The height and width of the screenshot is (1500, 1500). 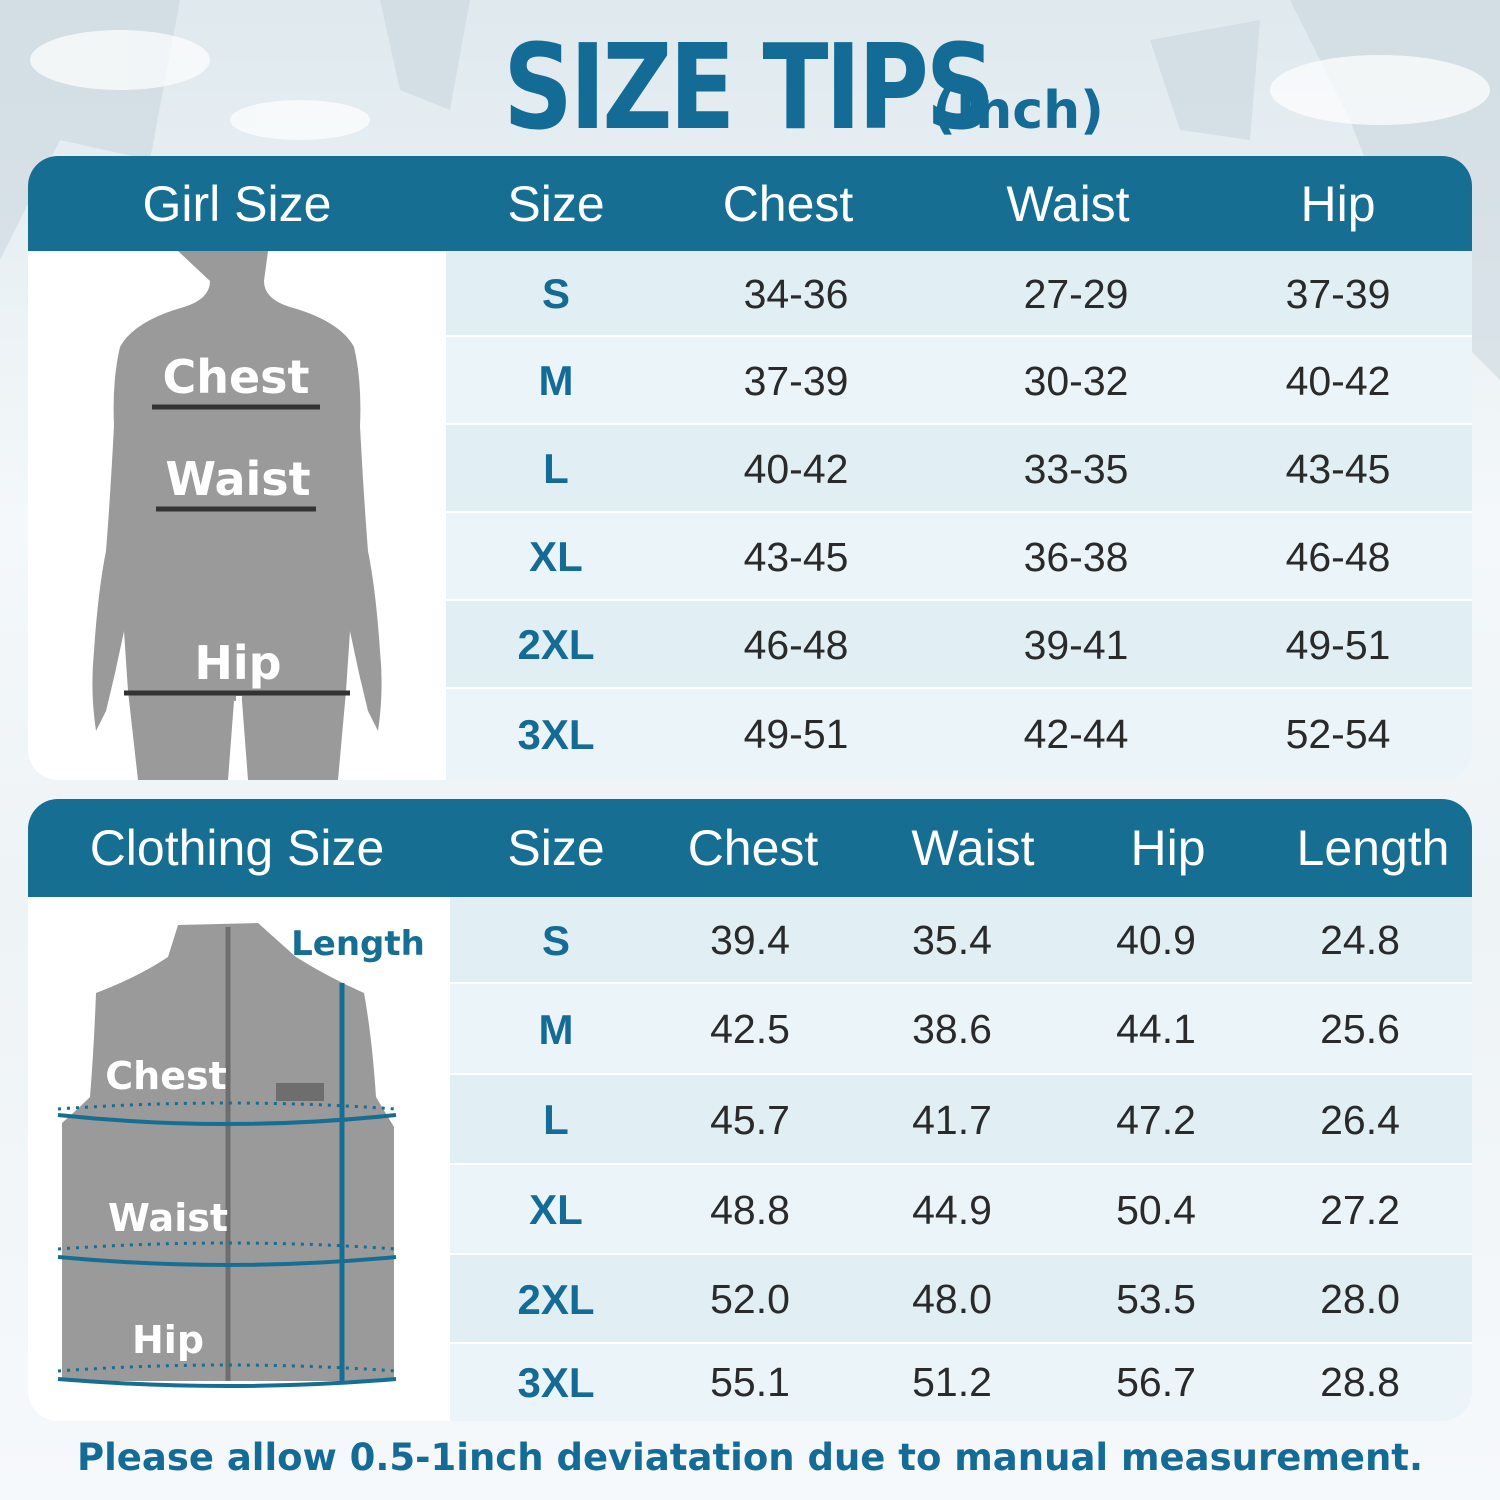 I want to click on table-row: M 37-39 30-32 40-42, so click(x=959, y=381).